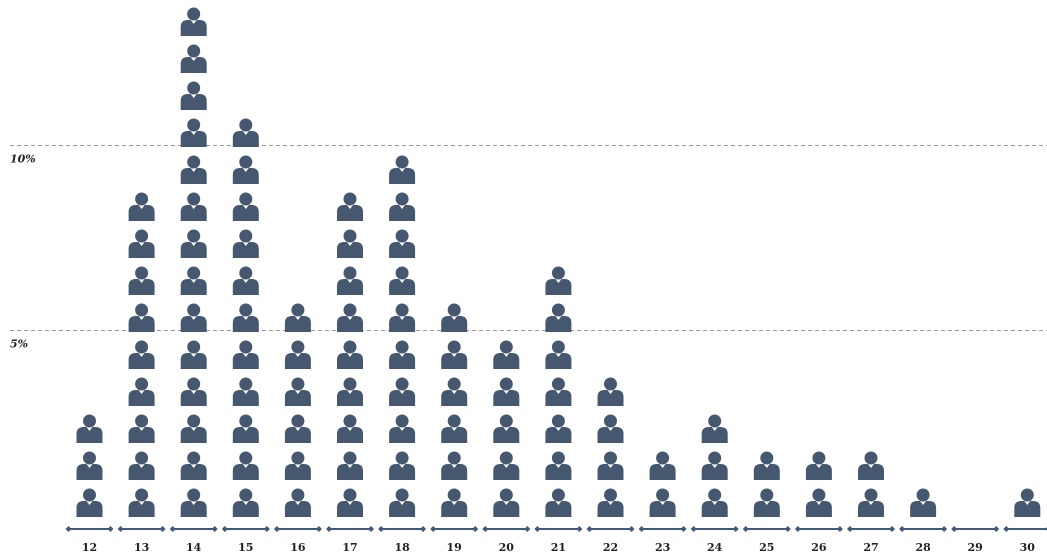  What do you see at coordinates (819, 547) in the screenshot?
I see `x-tick-label: 26` at bounding box center [819, 547].